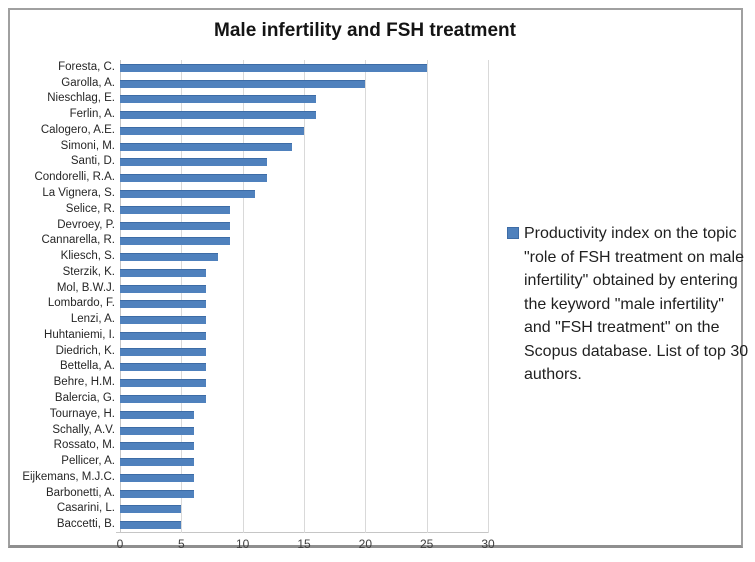 The width and height of the screenshot is (755, 562). I want to click on category-label: Bettella, A., so click(87, 366).